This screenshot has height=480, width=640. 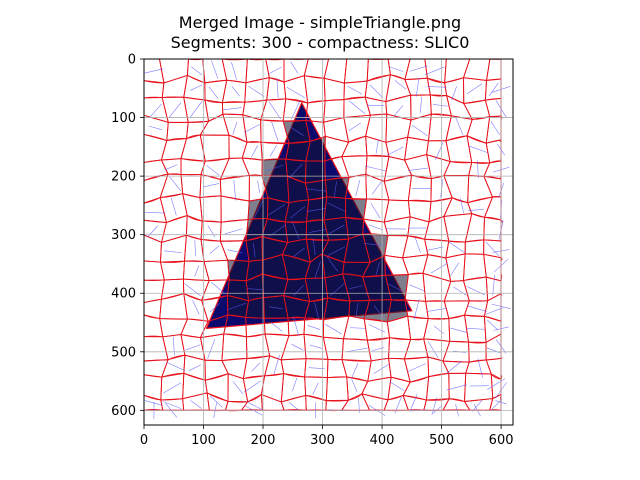 What do you see at coordinates (320, 22) in the screenshot?
I see `chart-title-line1: Merged Image - simpleTriangle.png` at bounding box center [320, 22].